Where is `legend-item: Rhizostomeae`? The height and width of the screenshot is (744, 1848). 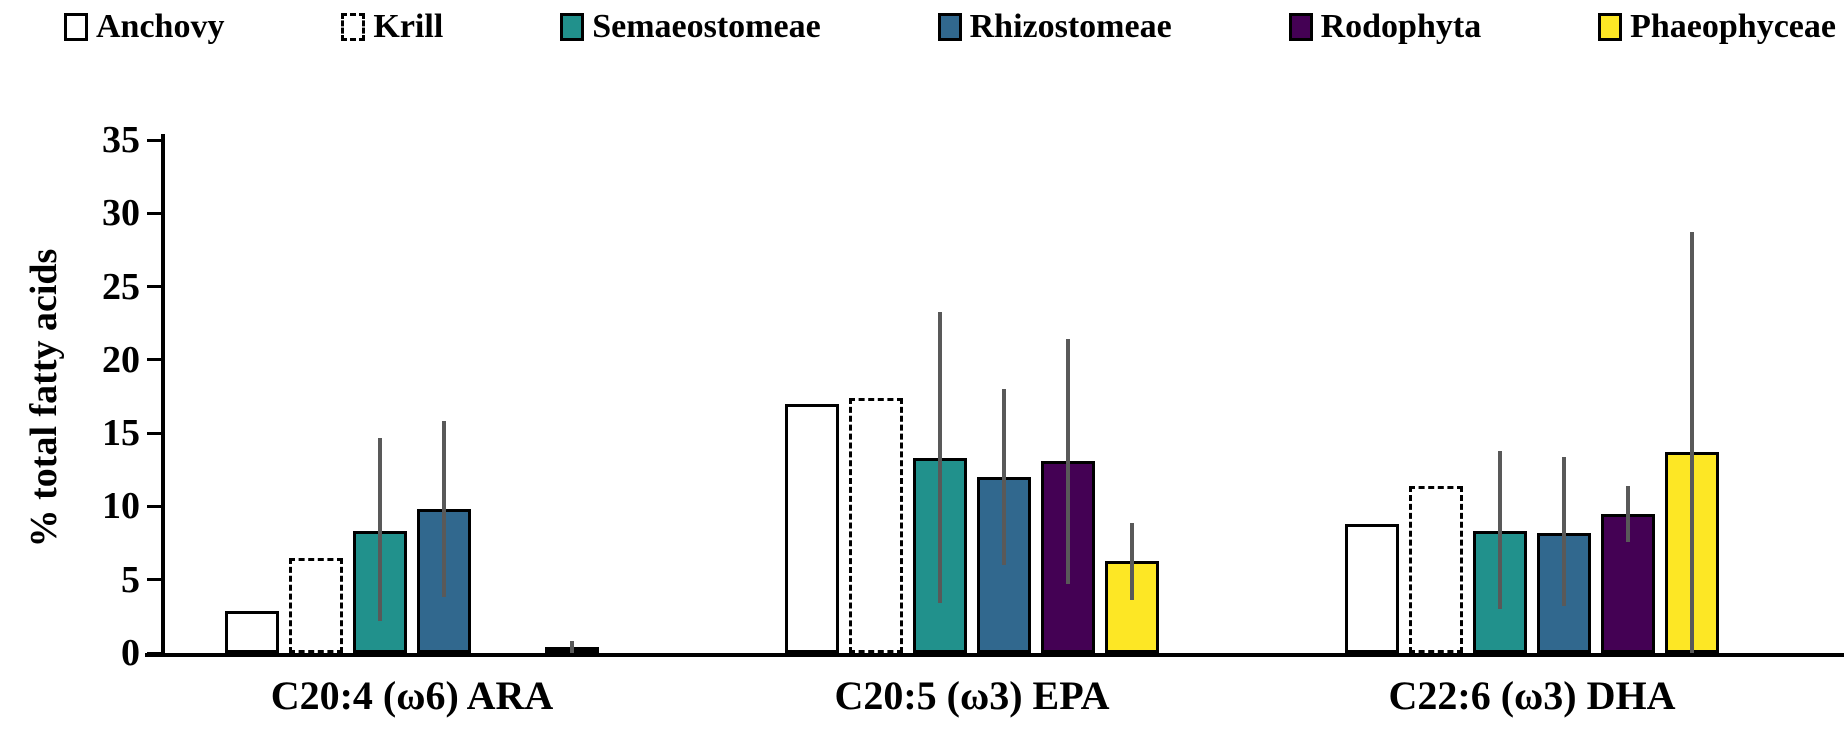 legend-item: Rhizostomeae is located at coordinates (1054, 27).